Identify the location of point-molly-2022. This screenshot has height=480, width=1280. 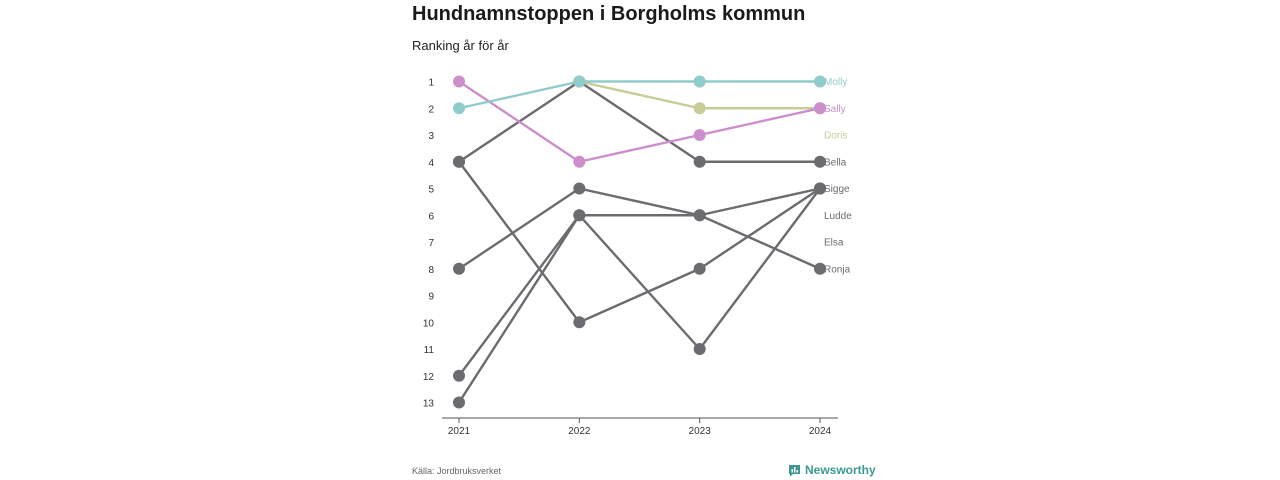
(579, 81).